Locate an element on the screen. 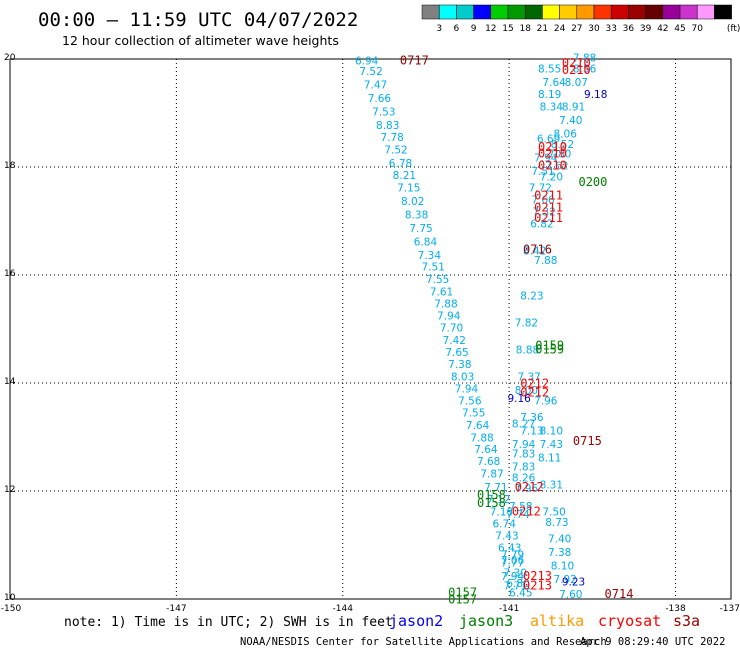  wave-height-value: 7.79 is located at coordinates (512, 556).